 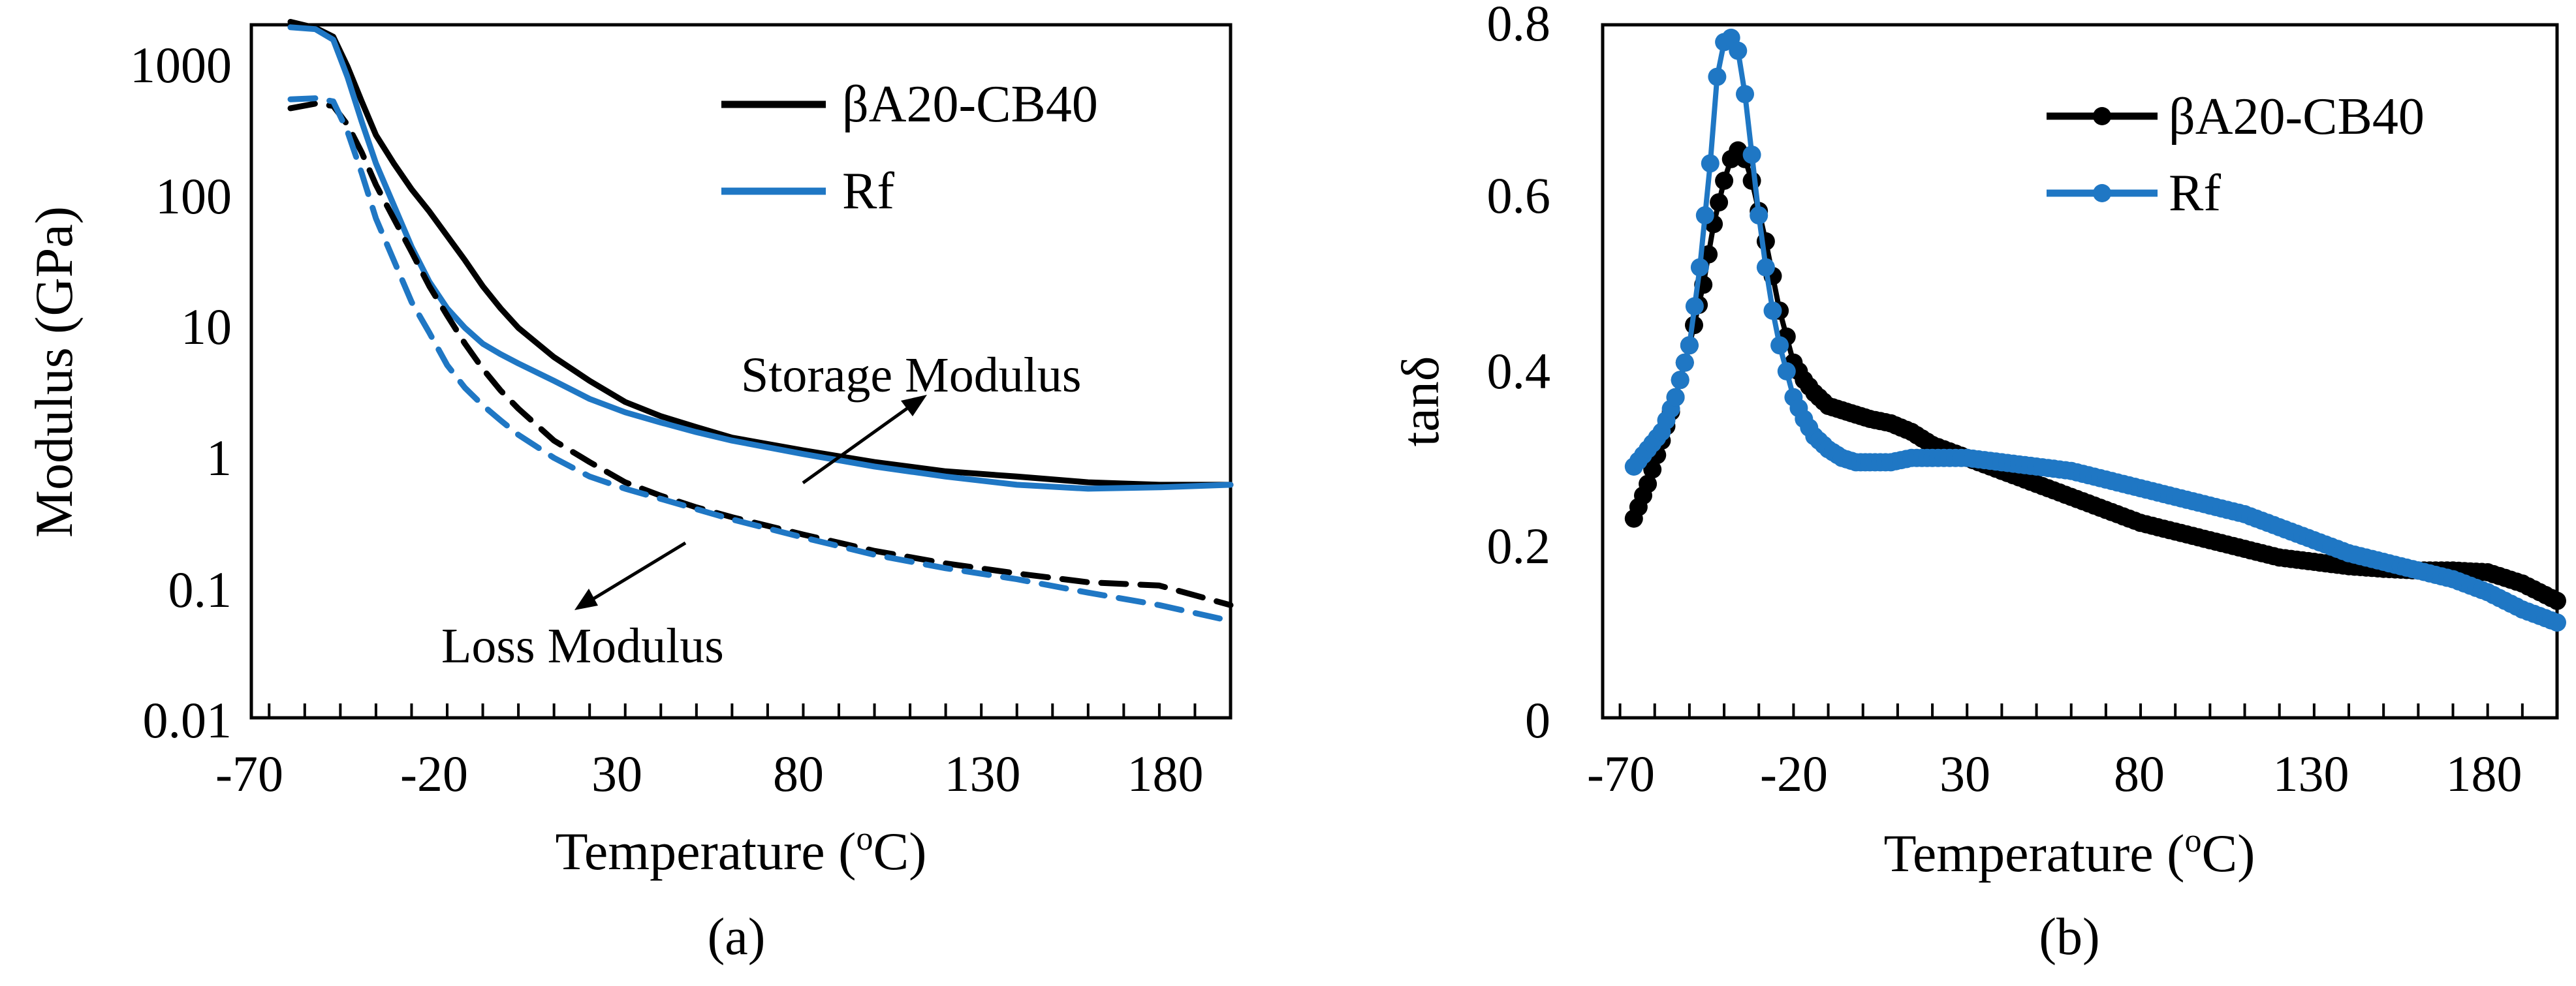 What do you see at coordinates (914, 405) in the screenshot?
I see `annotation-storage-arrowhead` at bounding box center [914, 405].